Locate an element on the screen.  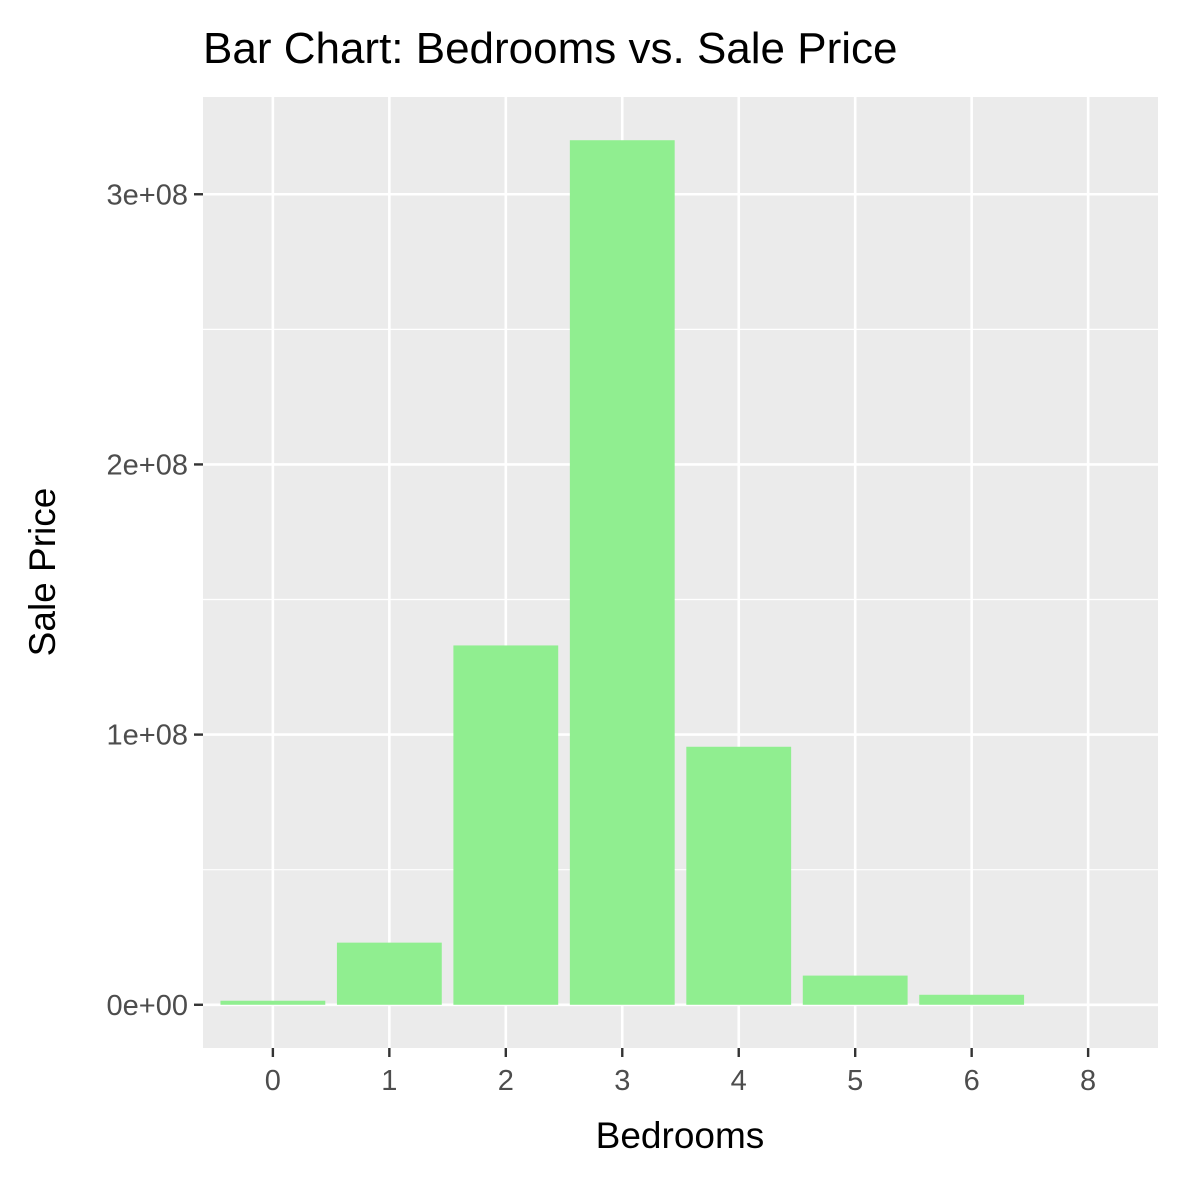
chart-title: Bar Chart: Bedrooms vs. Sale Price is located at coordinates (550, 48).